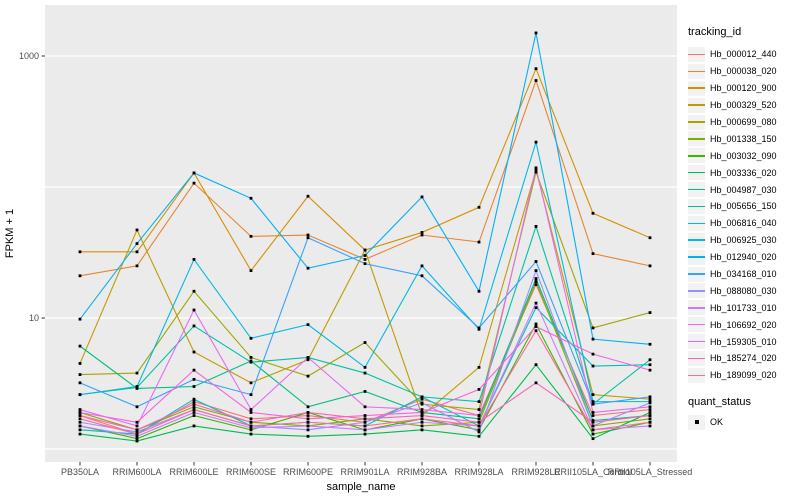 The height and width of the screenshot is (500, 800). Describe the element at coordinates (251, 472) in the screenshot. I see `x-tick-label-RRIM600SE: RRIM600SE` at that location.